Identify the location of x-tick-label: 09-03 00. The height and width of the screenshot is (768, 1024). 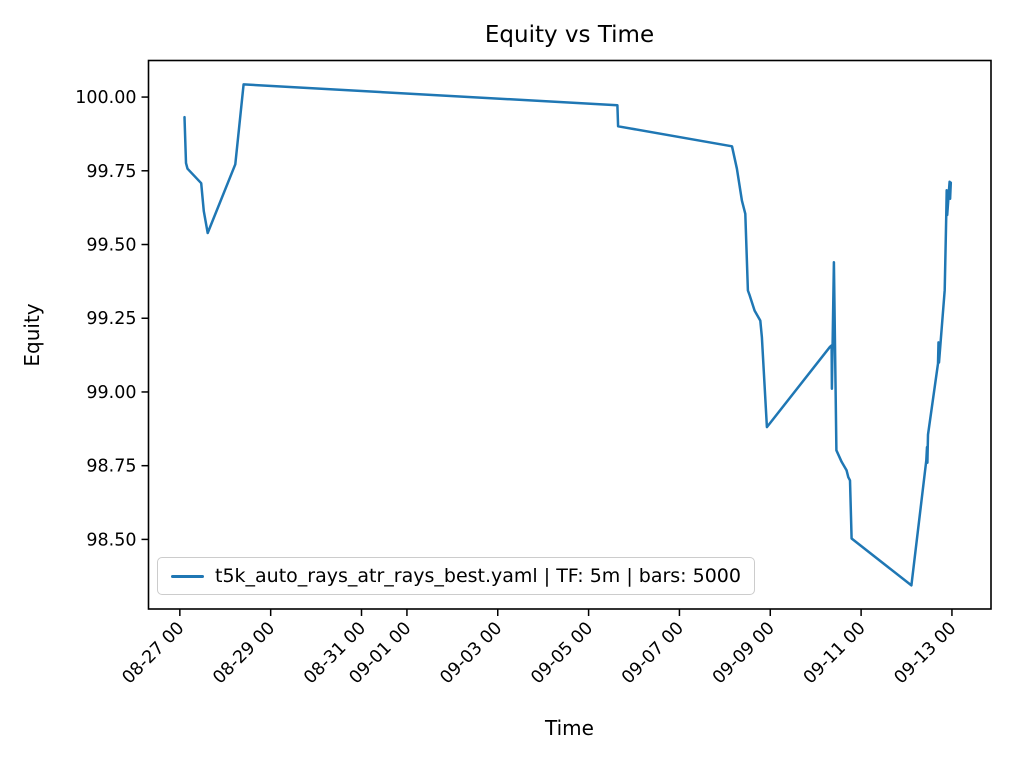
(472, 653).